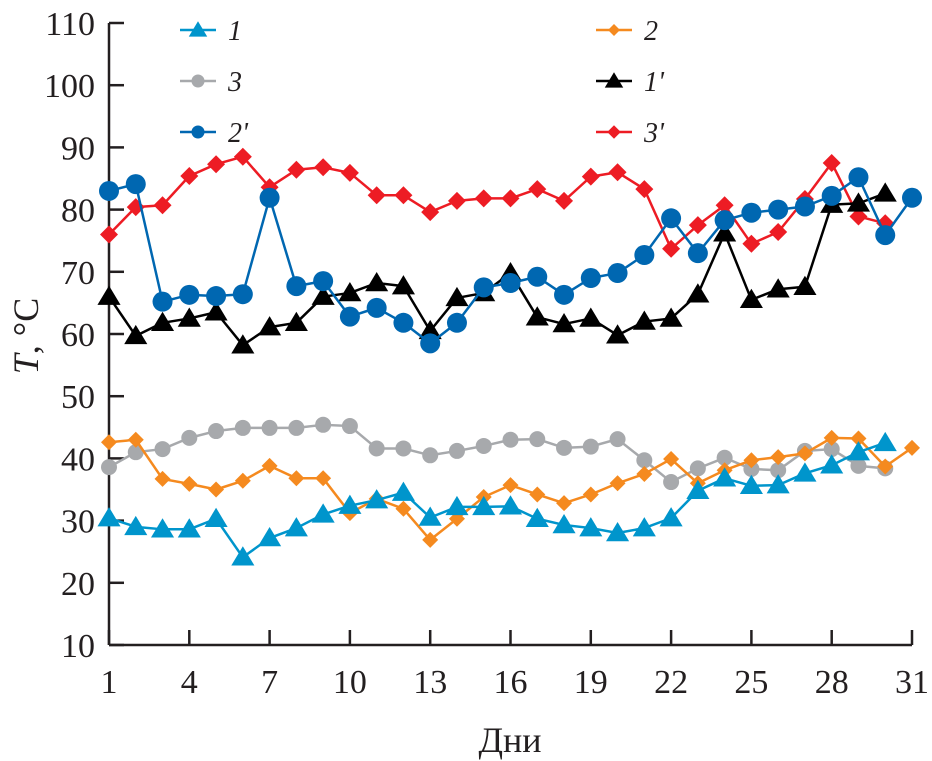 This screenshot has height=761, width=932. What do you see at coordinates (234, 82) in the screenshot?
I see `legend-label: 3` at bounding box center [234, 82].